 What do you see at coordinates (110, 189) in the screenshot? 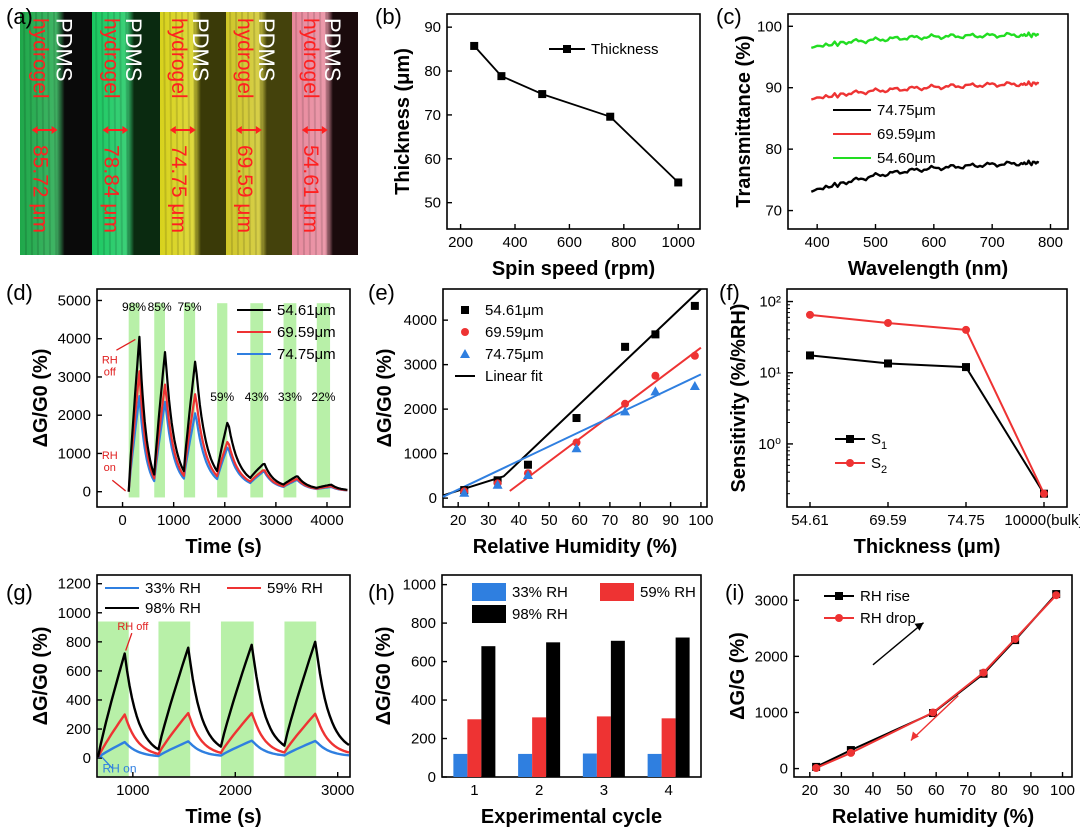
I see `thickness-value: 78.84 μm` at bounding box center [110, 189].